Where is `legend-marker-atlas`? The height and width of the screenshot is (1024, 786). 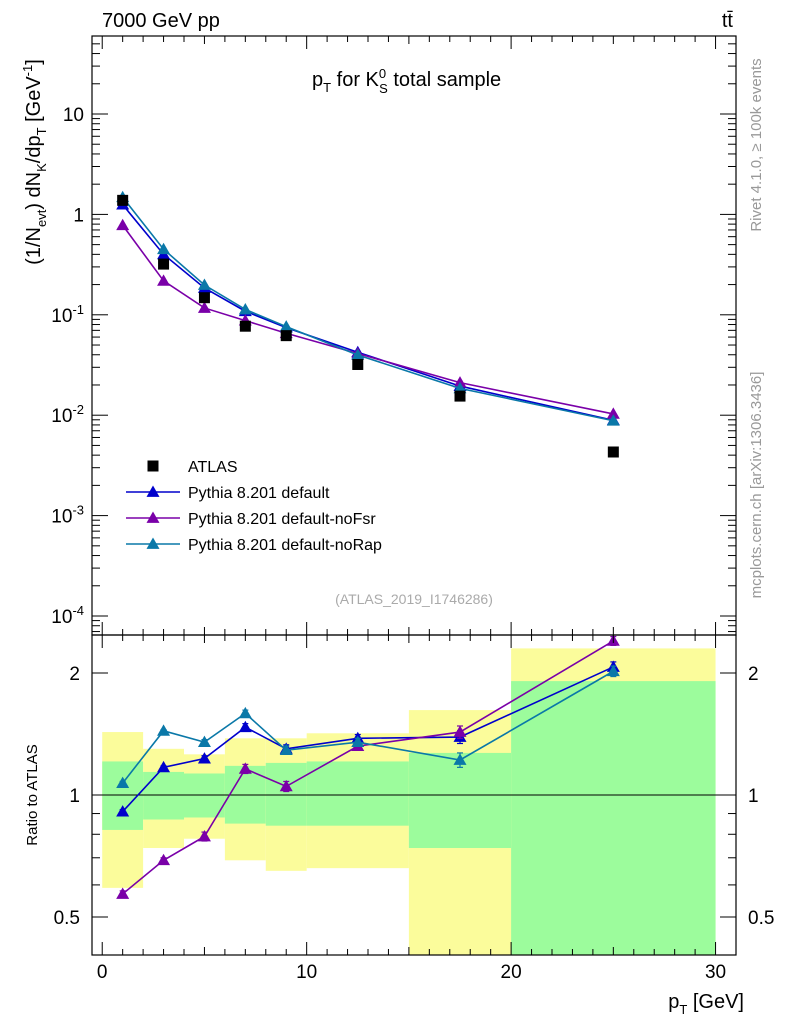
legend-marker-atlas is located at coordinates (153, 466).